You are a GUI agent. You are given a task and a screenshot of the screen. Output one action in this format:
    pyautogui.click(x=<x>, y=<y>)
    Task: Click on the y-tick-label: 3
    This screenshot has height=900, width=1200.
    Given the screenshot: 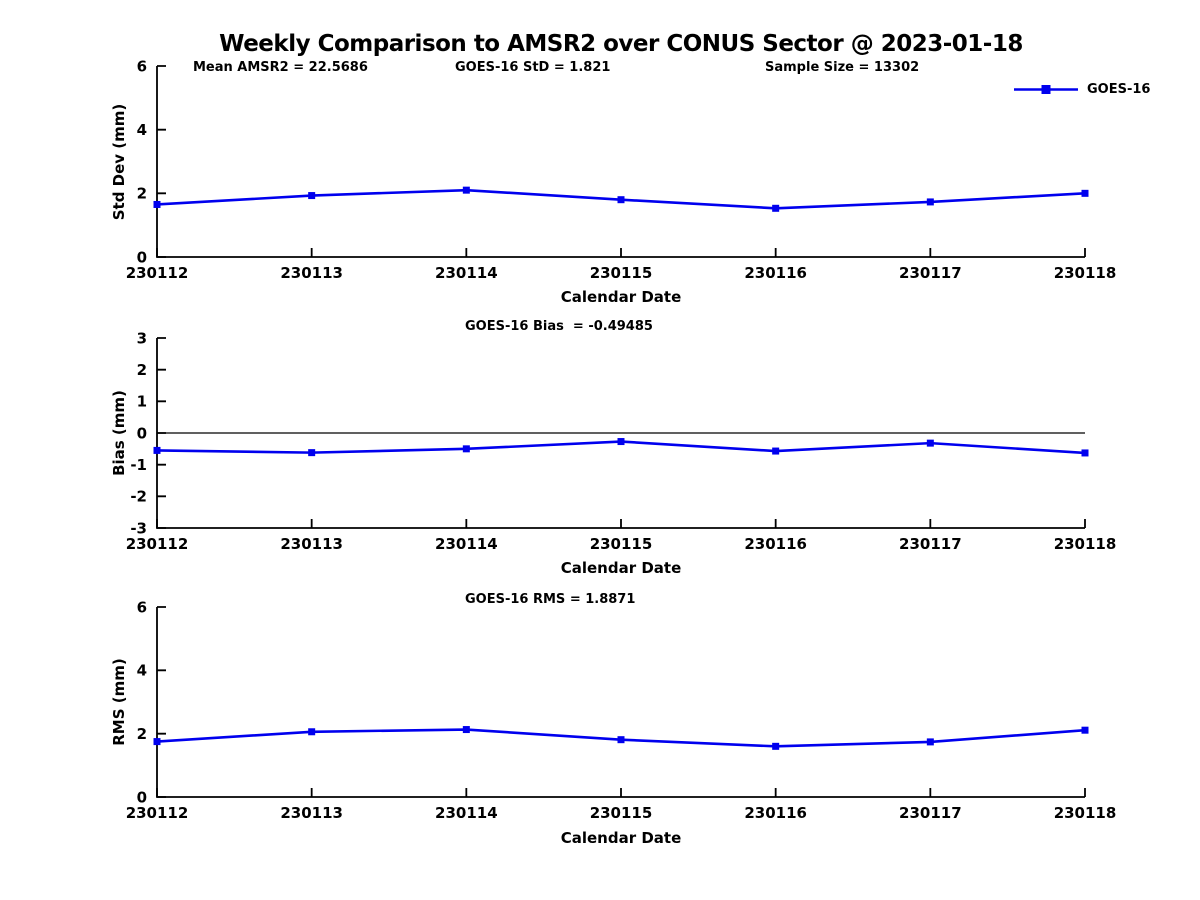 What is the action you would take?
    pyautogui.click(x=142, y=338)
    